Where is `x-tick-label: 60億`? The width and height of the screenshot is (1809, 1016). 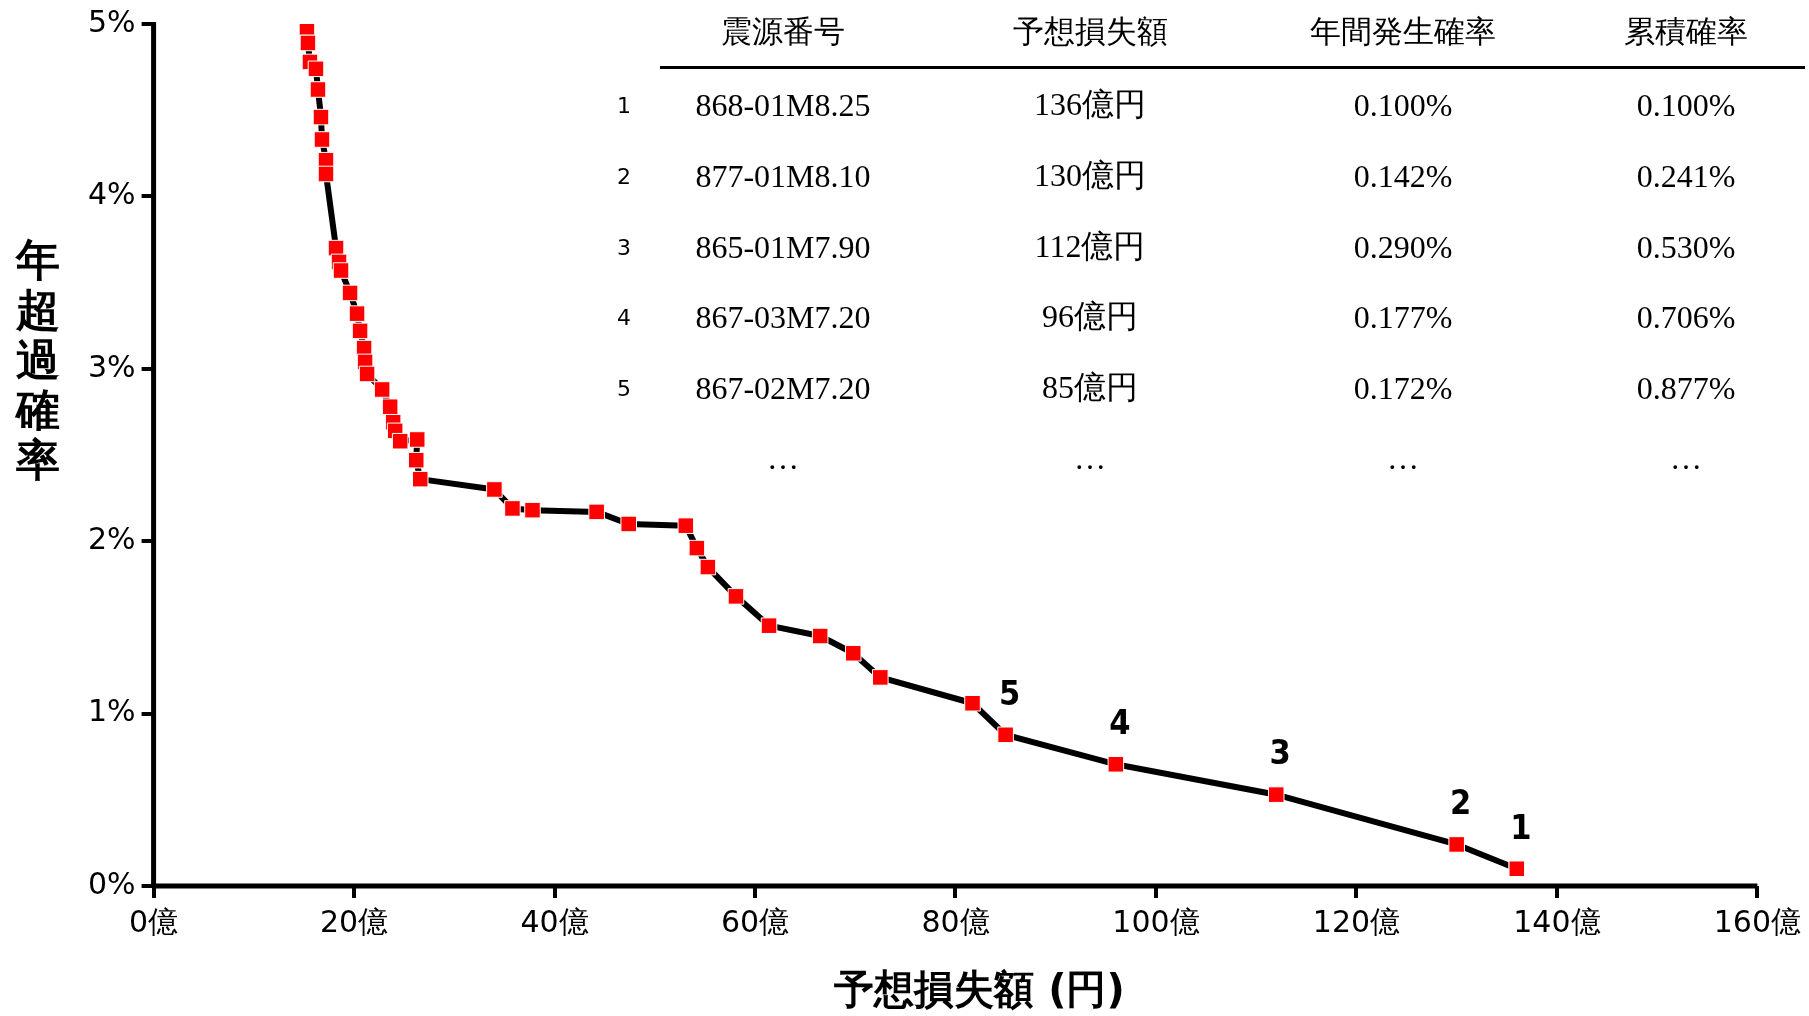
x-tick-label: 60億 is located at coordinates (755, 921).